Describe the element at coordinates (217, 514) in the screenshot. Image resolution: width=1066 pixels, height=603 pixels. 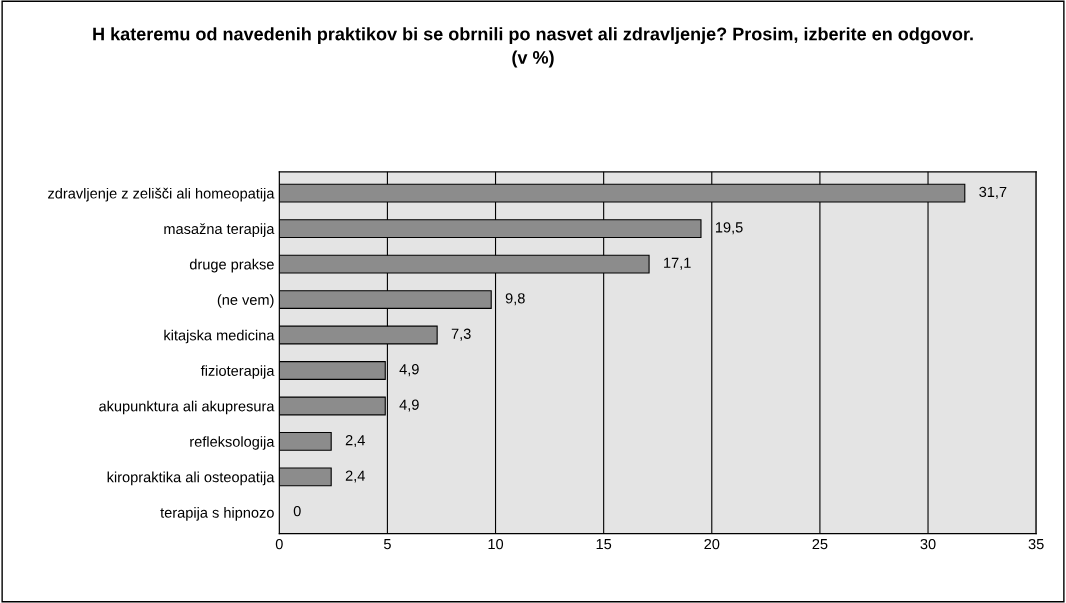
I see `y-tick-label: terapija s hipnozo` at that location.